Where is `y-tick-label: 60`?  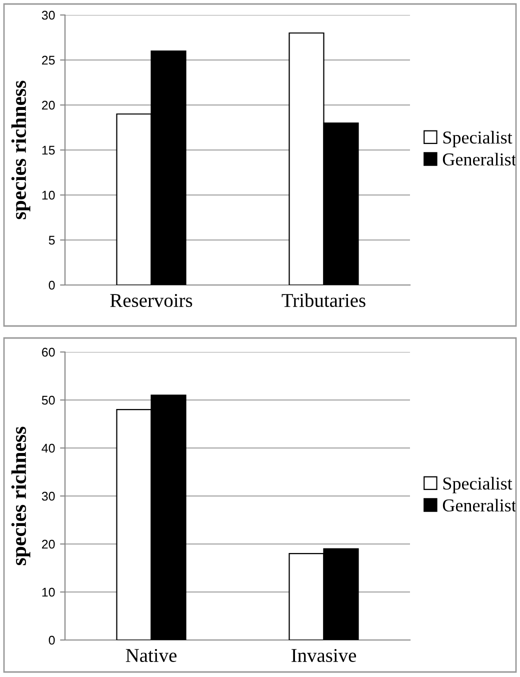 y-tick-label: 60 is located at coordinates (48, 352).